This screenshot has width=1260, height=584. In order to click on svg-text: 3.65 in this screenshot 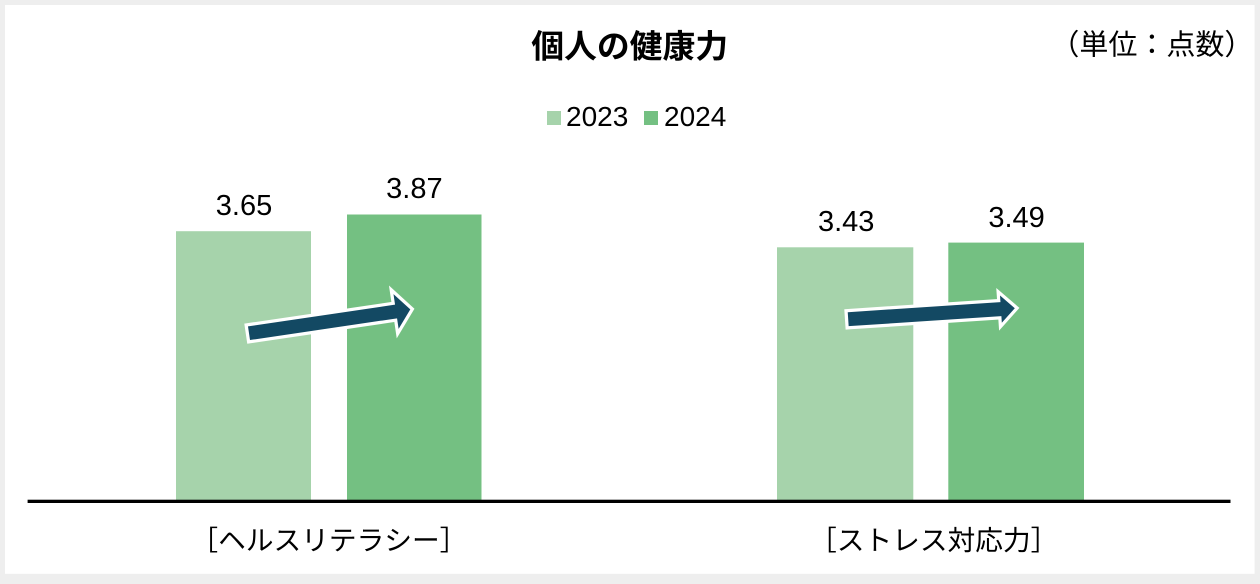, I will do `click(244, 206)`.